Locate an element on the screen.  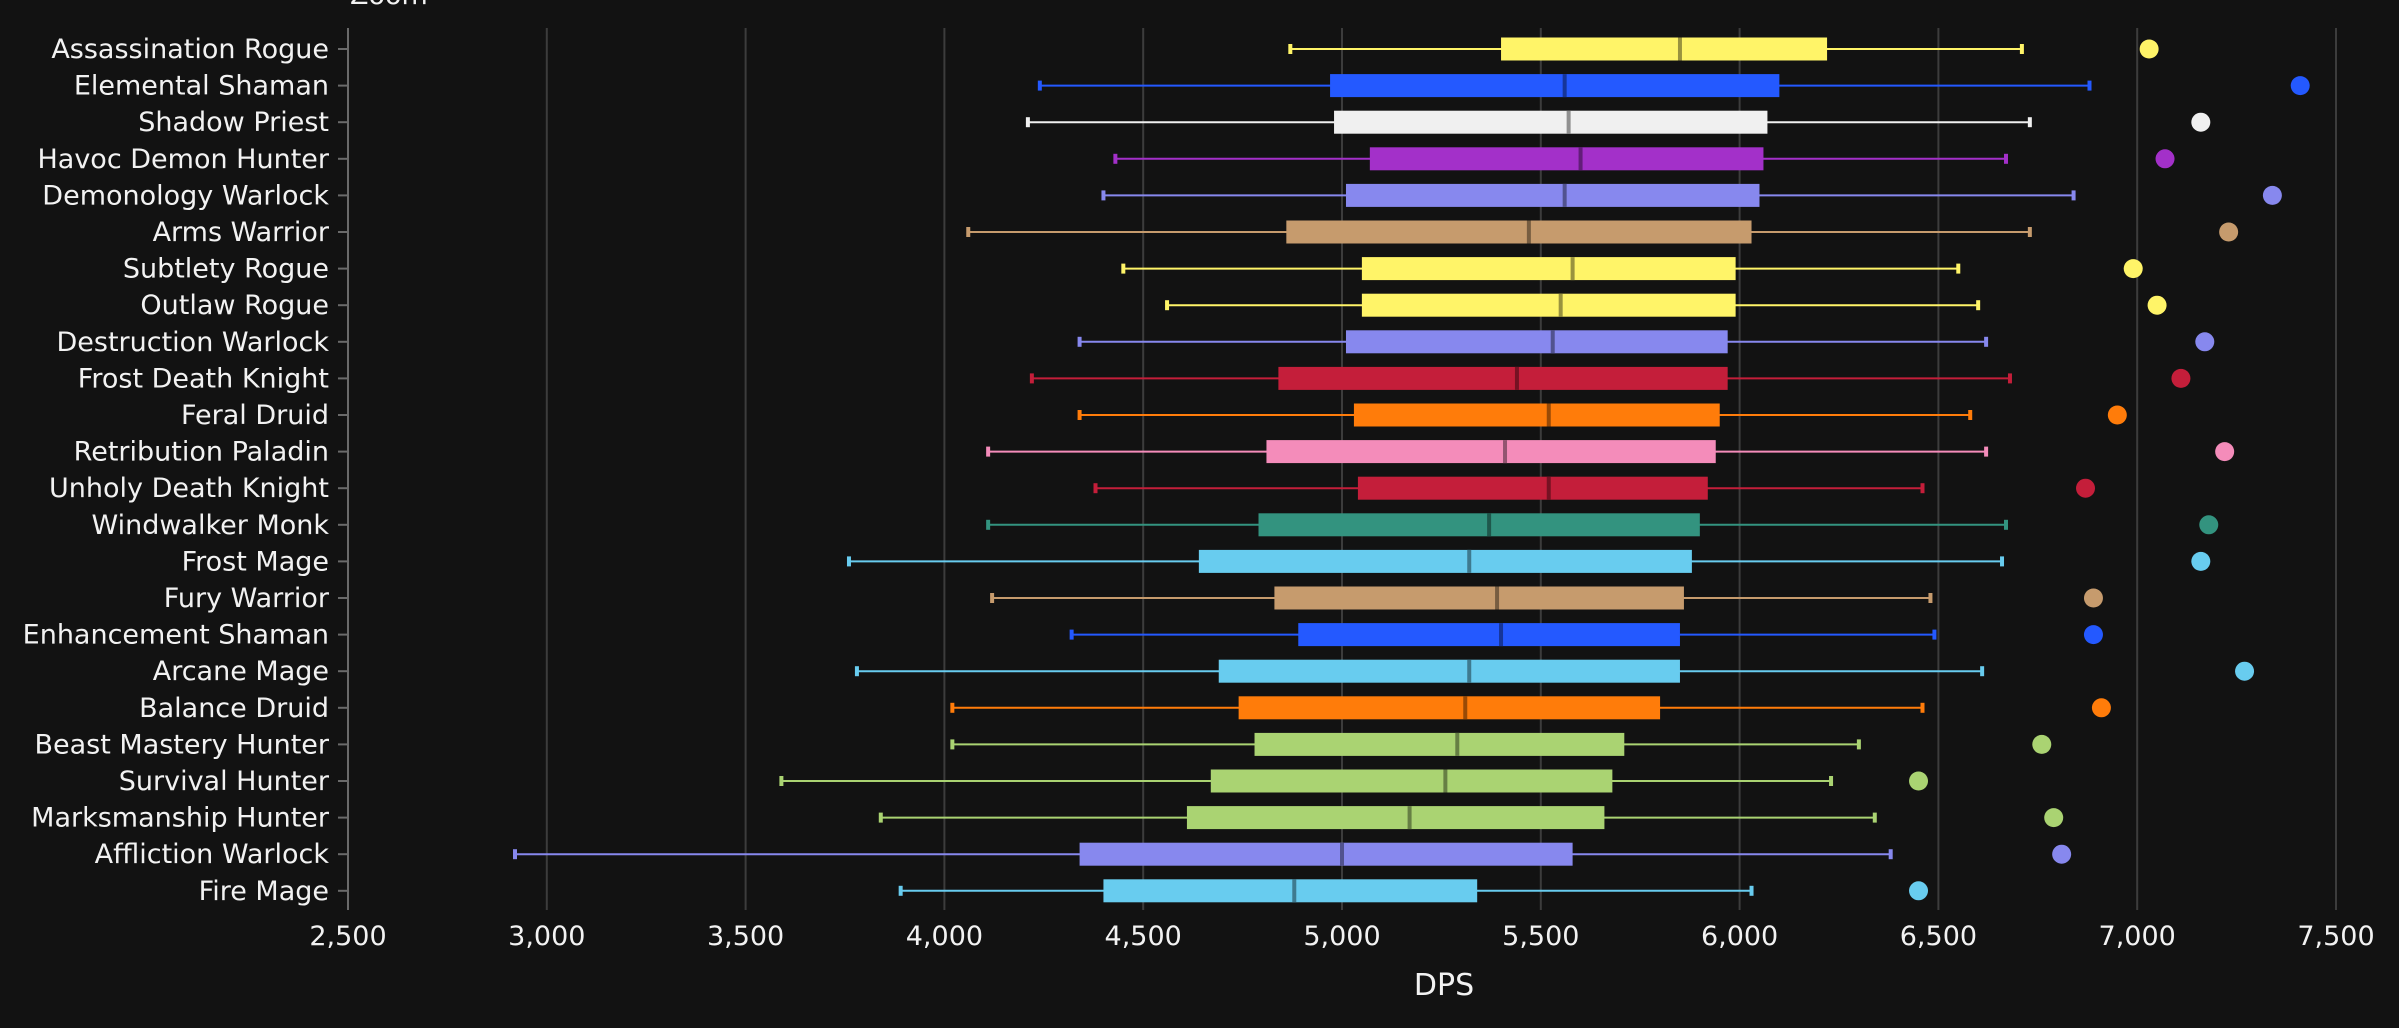
category-label: Beast Mastery Hunter is located at coordinates (181, 744).